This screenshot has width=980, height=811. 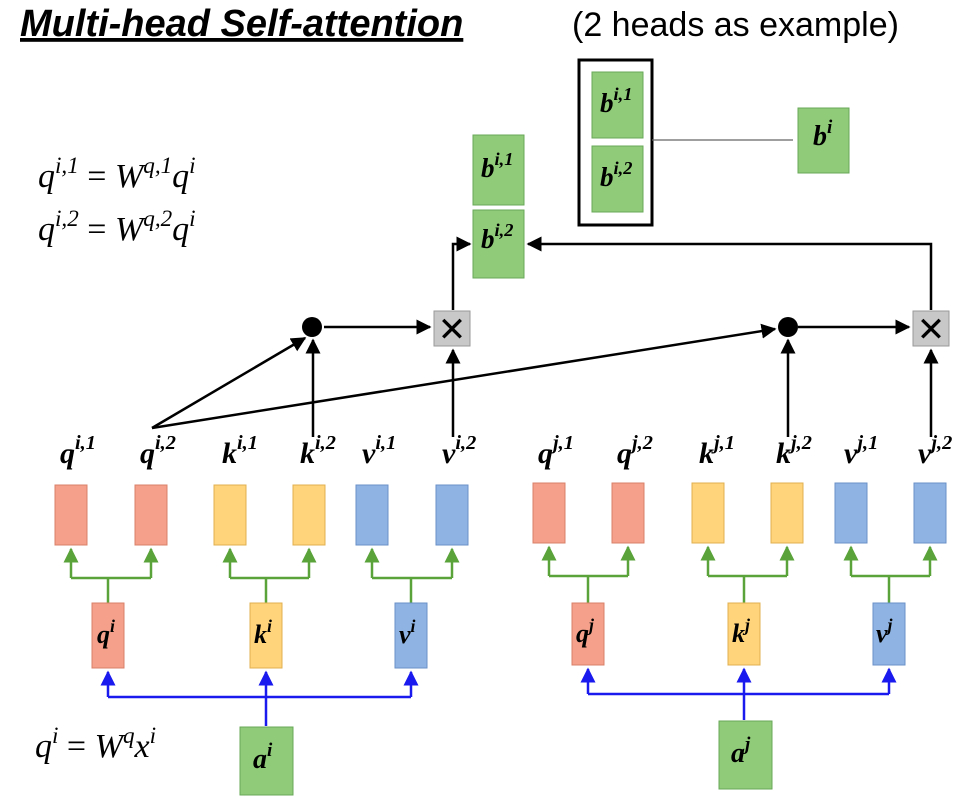 I want to click on label-v-j2: vj,2, so click(x=935, y=451).